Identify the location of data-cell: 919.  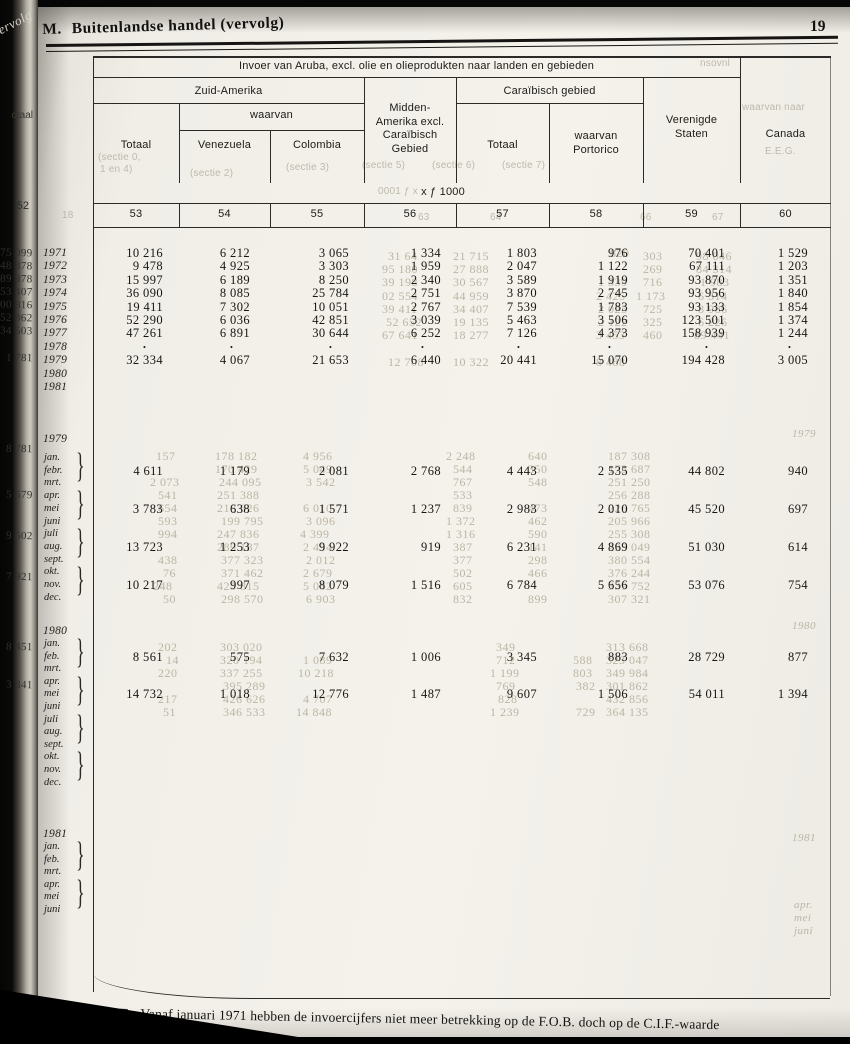
(431, 546).